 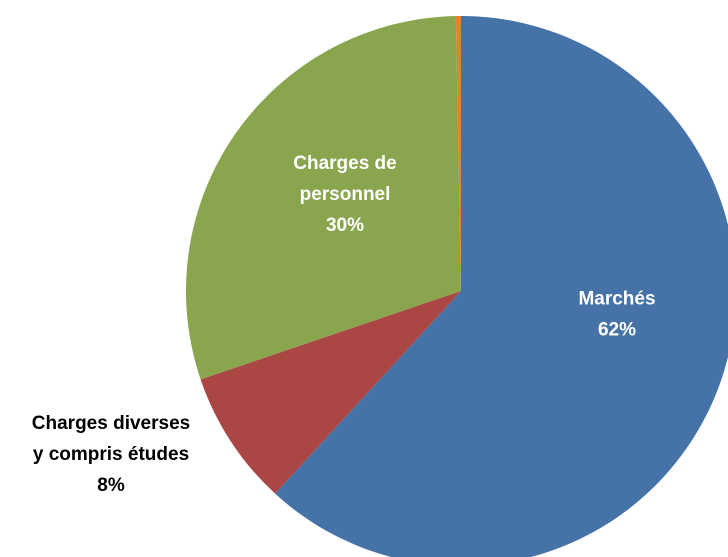 I want to click on value-label: 30%, so click(x=345, y=225).